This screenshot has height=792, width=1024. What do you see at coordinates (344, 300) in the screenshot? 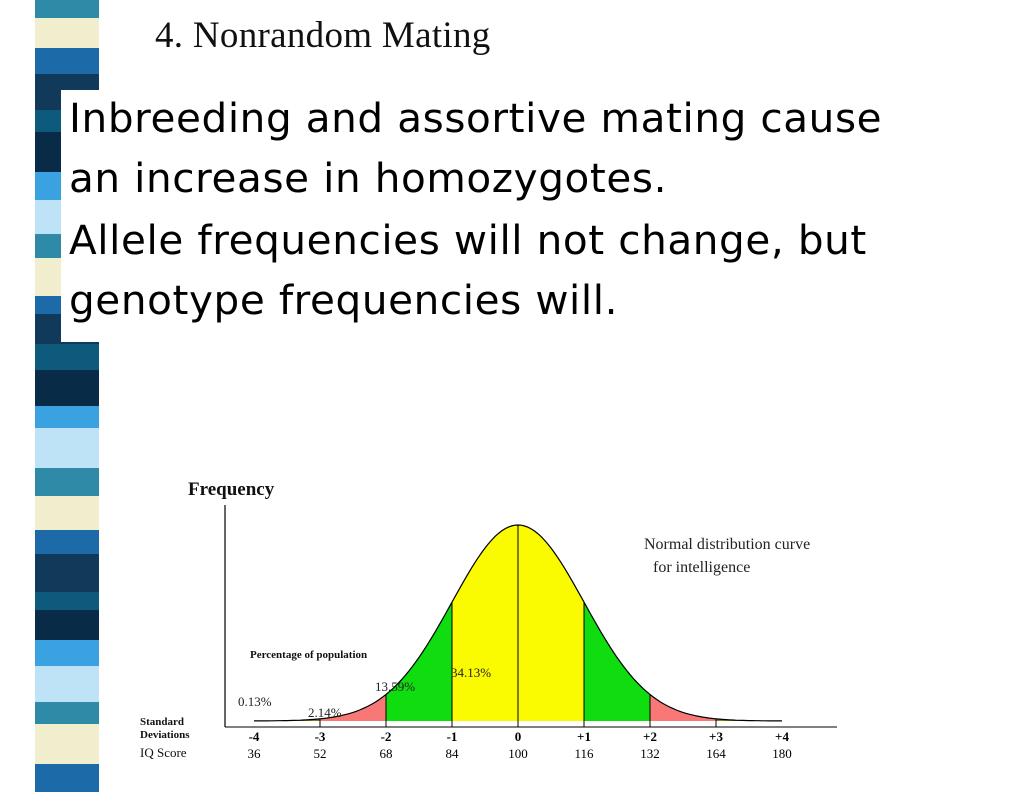
I see `body-line-4: genotype frequencies will.` at bounding box center [344, 300].